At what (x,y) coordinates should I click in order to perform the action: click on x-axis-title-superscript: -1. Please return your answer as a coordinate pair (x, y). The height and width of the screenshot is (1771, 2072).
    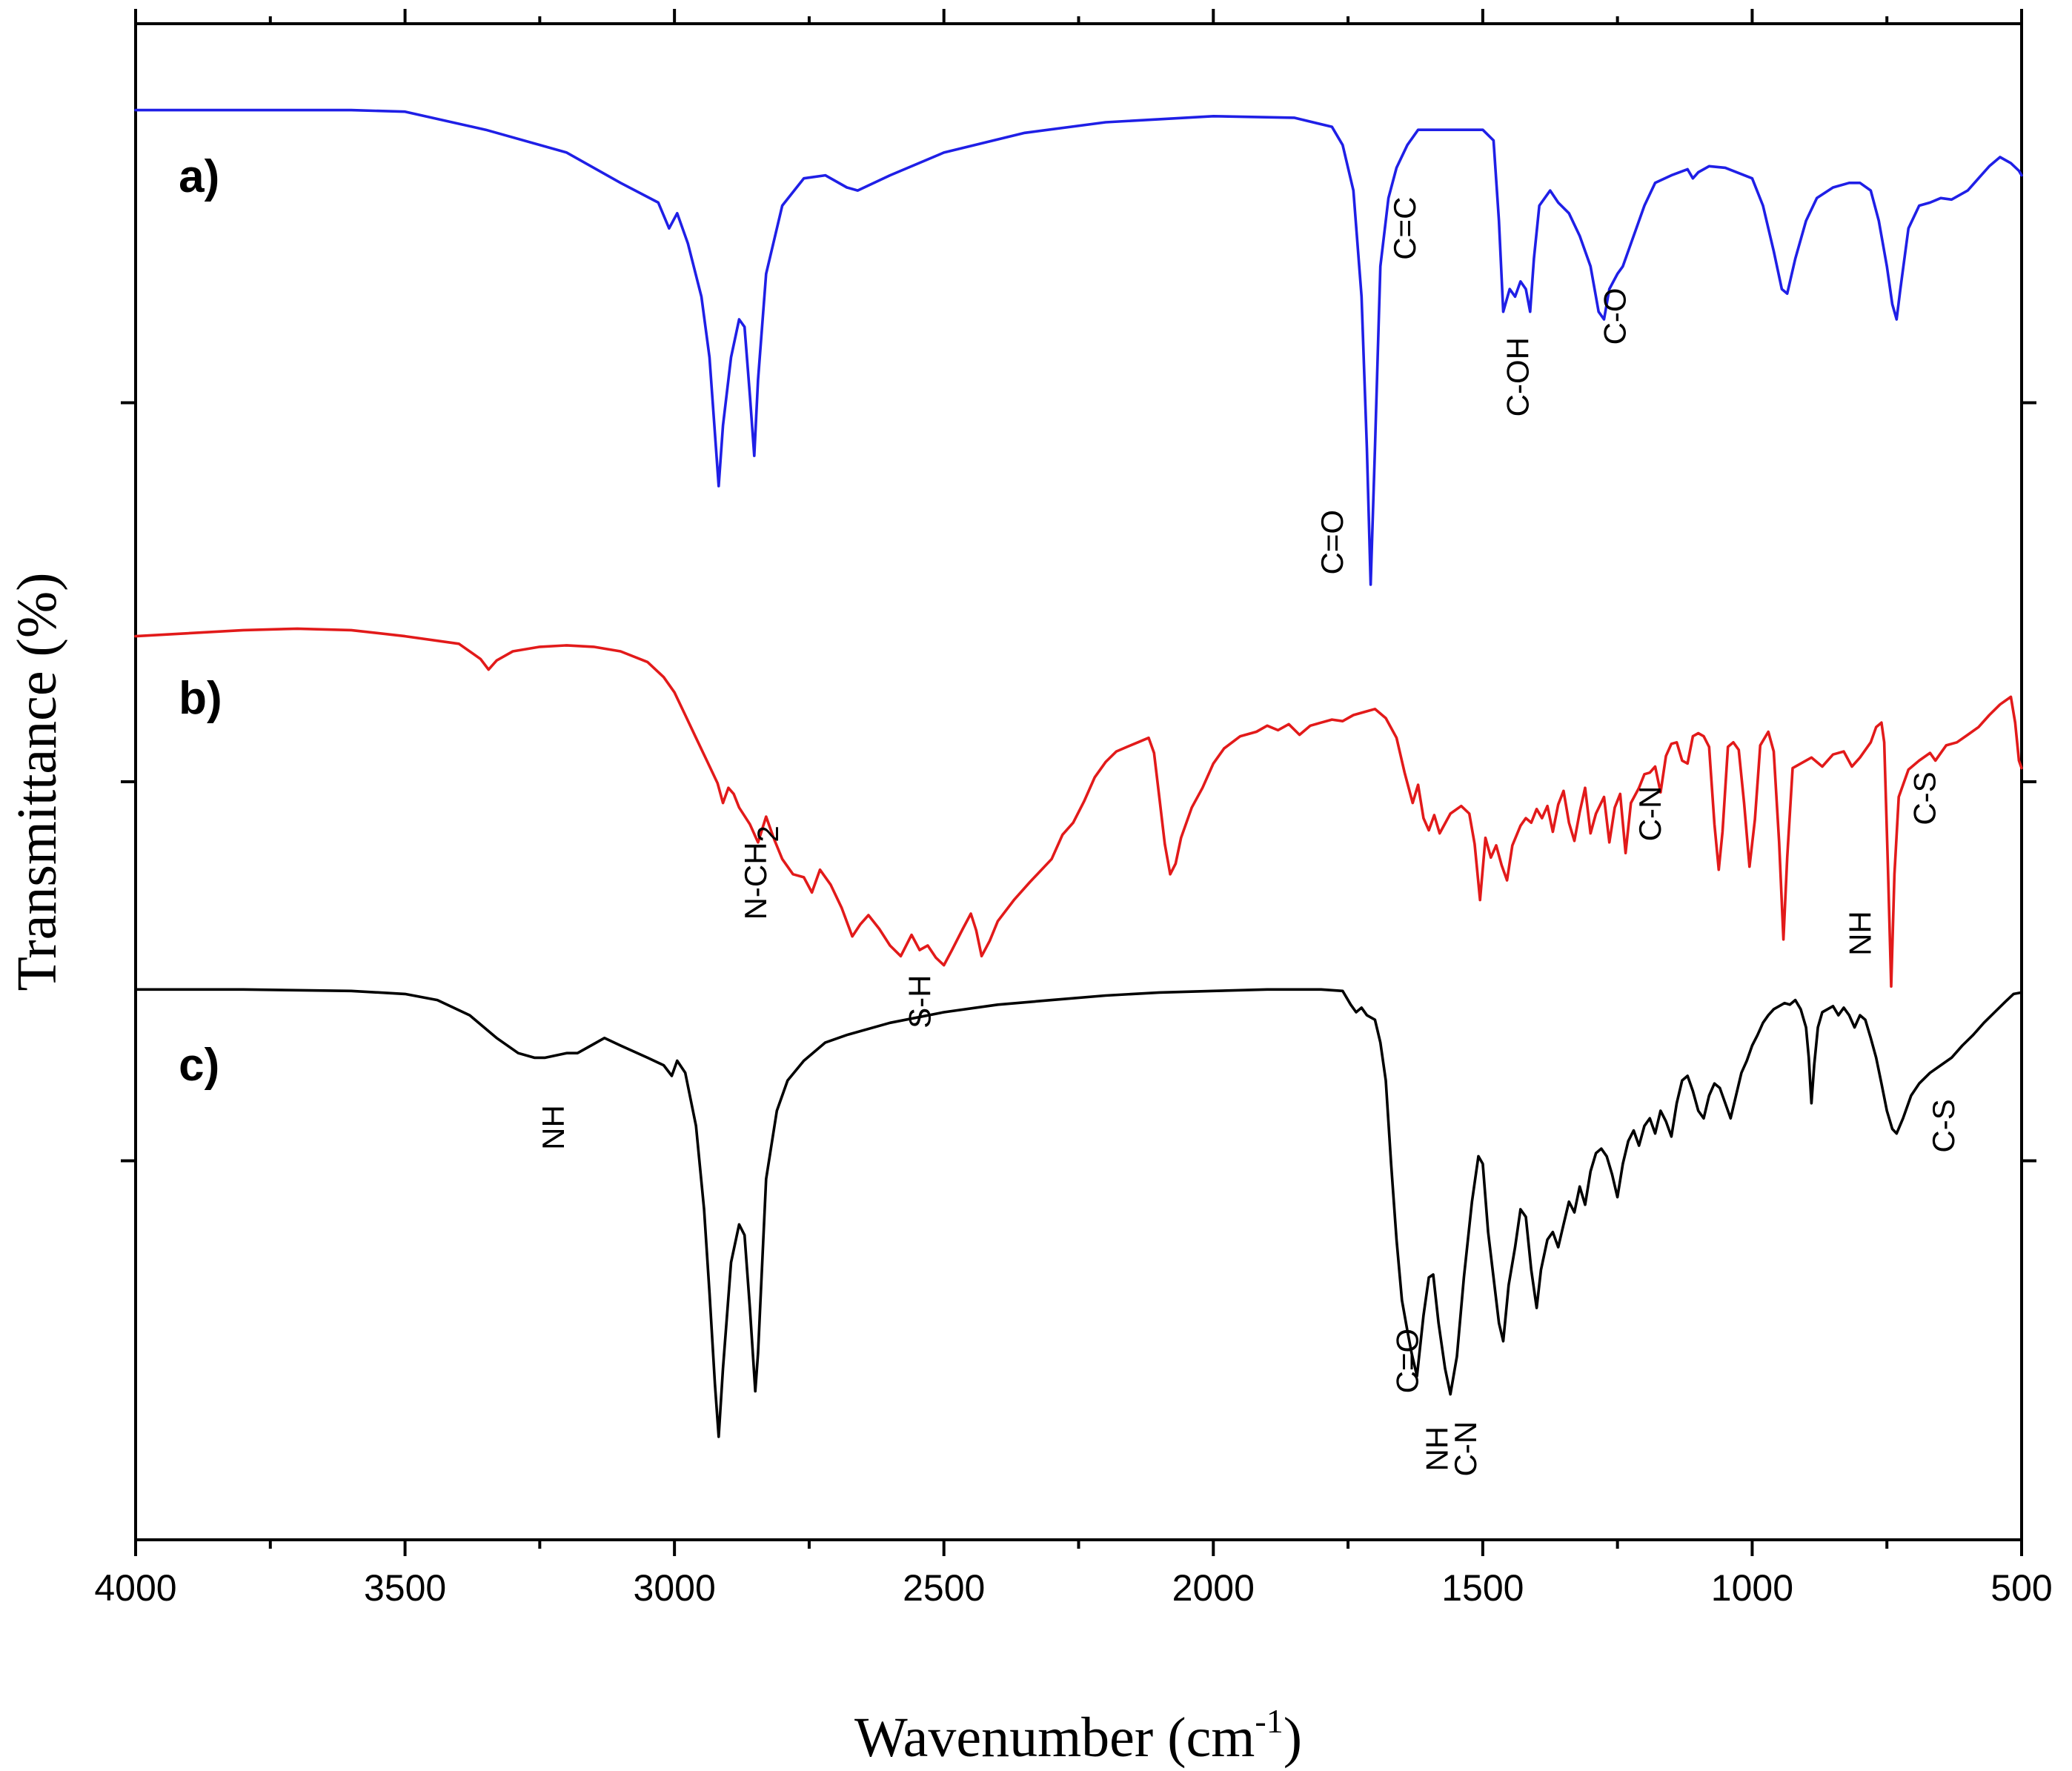
    Looking at the image, I should click on (1269, 1721).